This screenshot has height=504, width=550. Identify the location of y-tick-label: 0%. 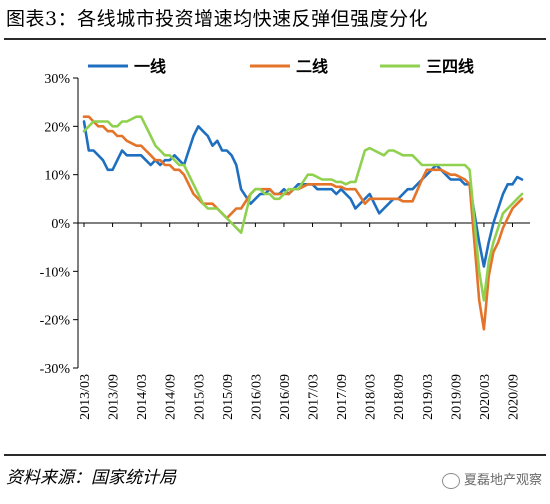
(60, 224).